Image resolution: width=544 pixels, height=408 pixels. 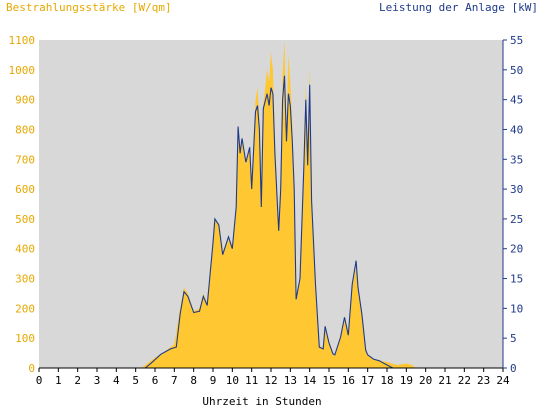 I want to click on x-tick-label: 18, so click(x=386, y=380).